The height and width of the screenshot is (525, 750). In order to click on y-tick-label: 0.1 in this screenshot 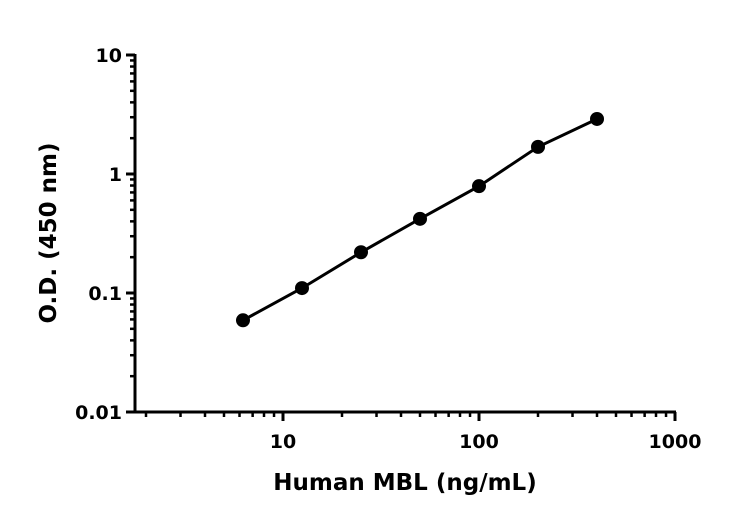, I will do `click(105, 294)`.